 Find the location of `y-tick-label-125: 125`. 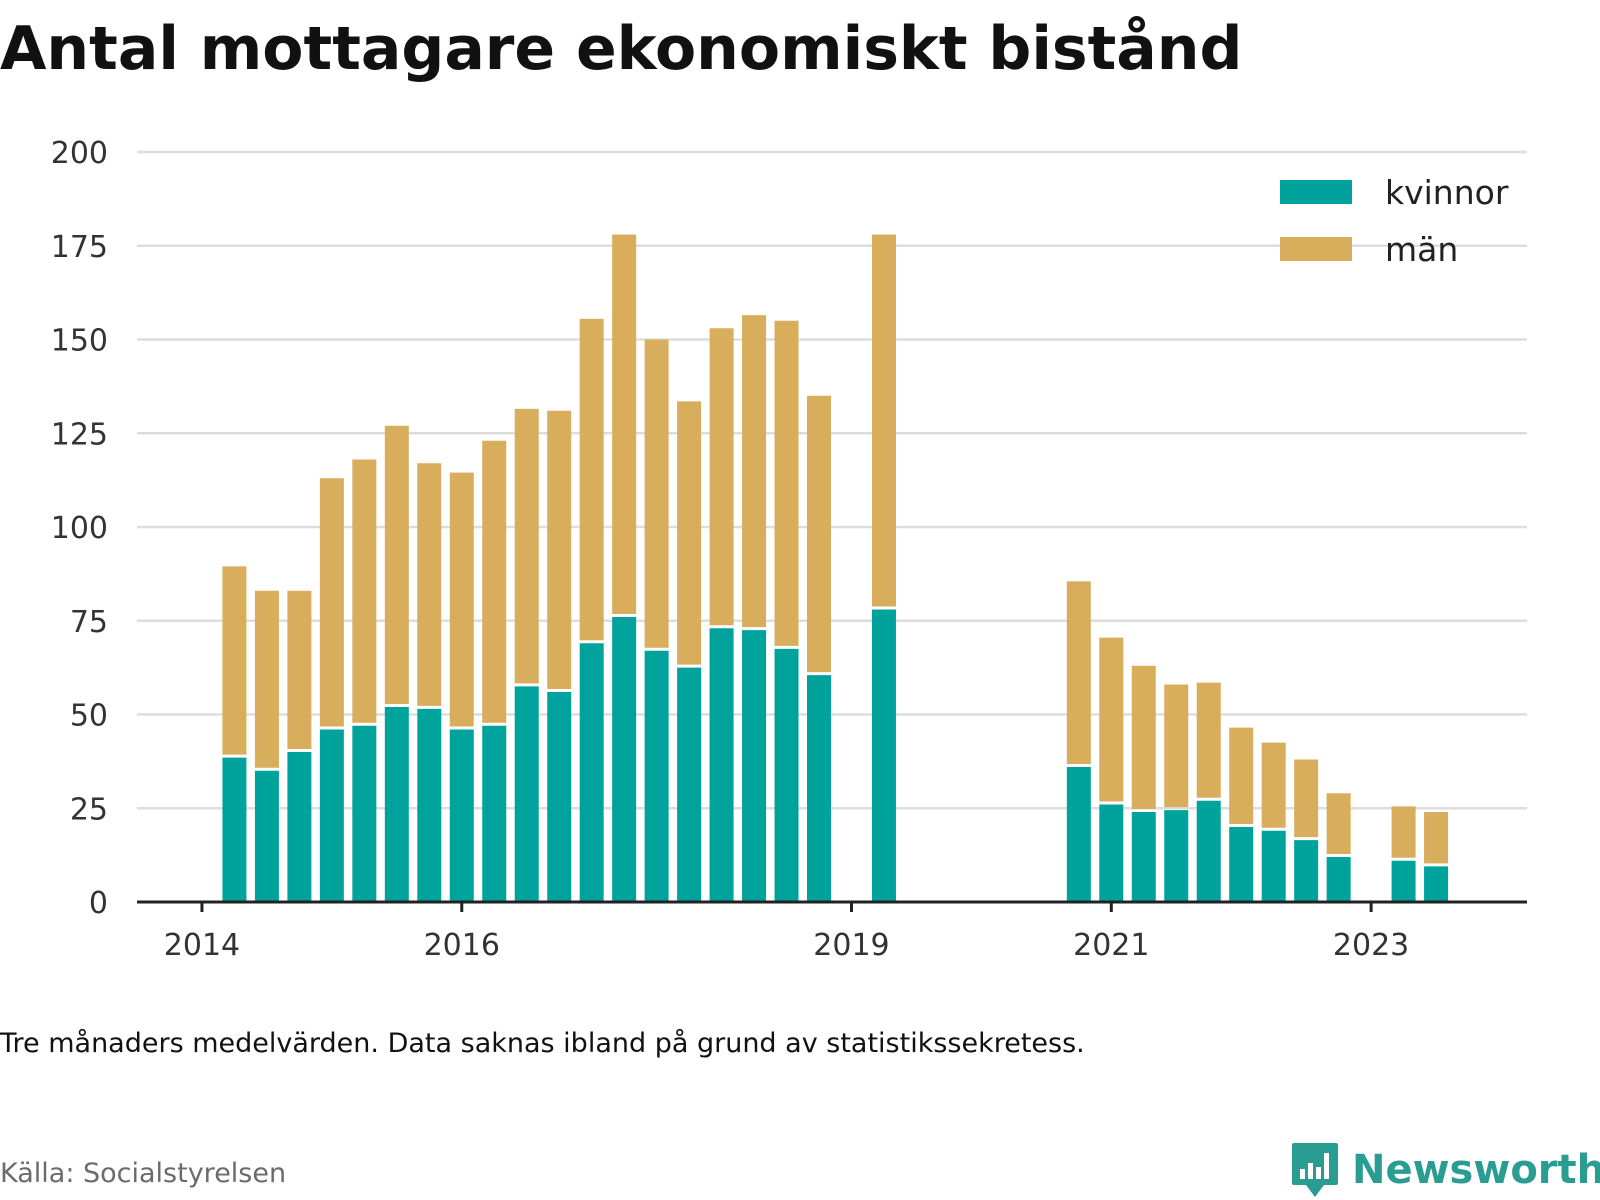

y-tick-label-125: 125 is located at coordinates (79, 434).